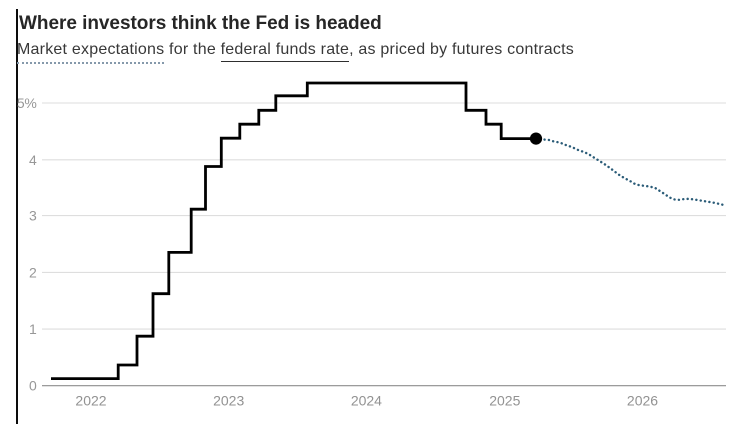 This screenshot has width=730, height=426. What do you see at coordinates (27, 103) in the screenshot?
I see `svg-text: 5%` at bounding box center [27, 103].